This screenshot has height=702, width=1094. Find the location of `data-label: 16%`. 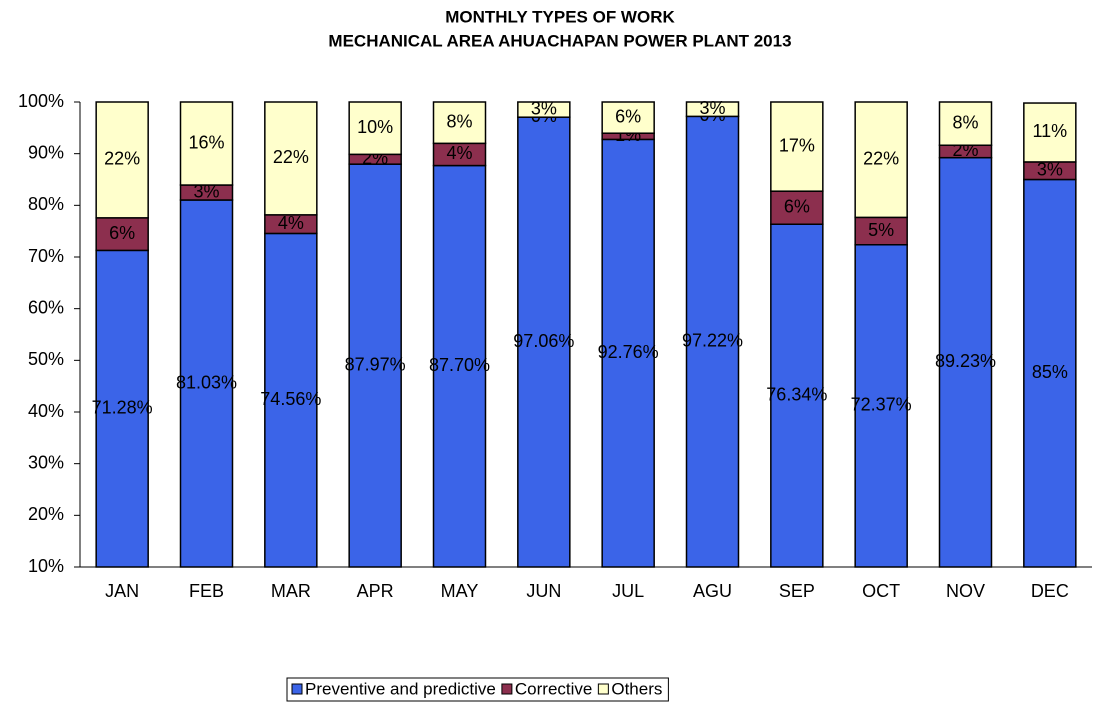

data-label: 16% is located at coordinates (206, 142).